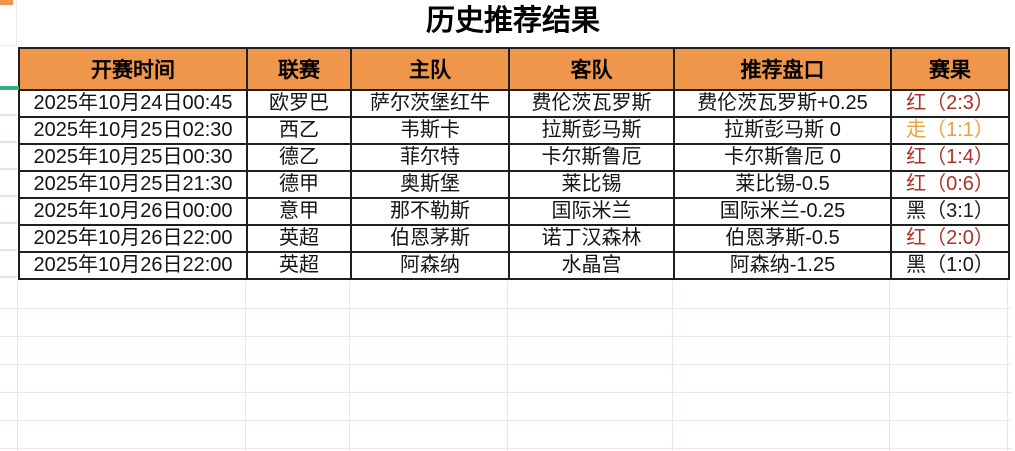 The height and width of the screenshot is (451, 1015). What do you see at coordinates (950, 103) in the screenshot?
I see `cell-result: 红（2:3）` at bounding box center [950, 103].